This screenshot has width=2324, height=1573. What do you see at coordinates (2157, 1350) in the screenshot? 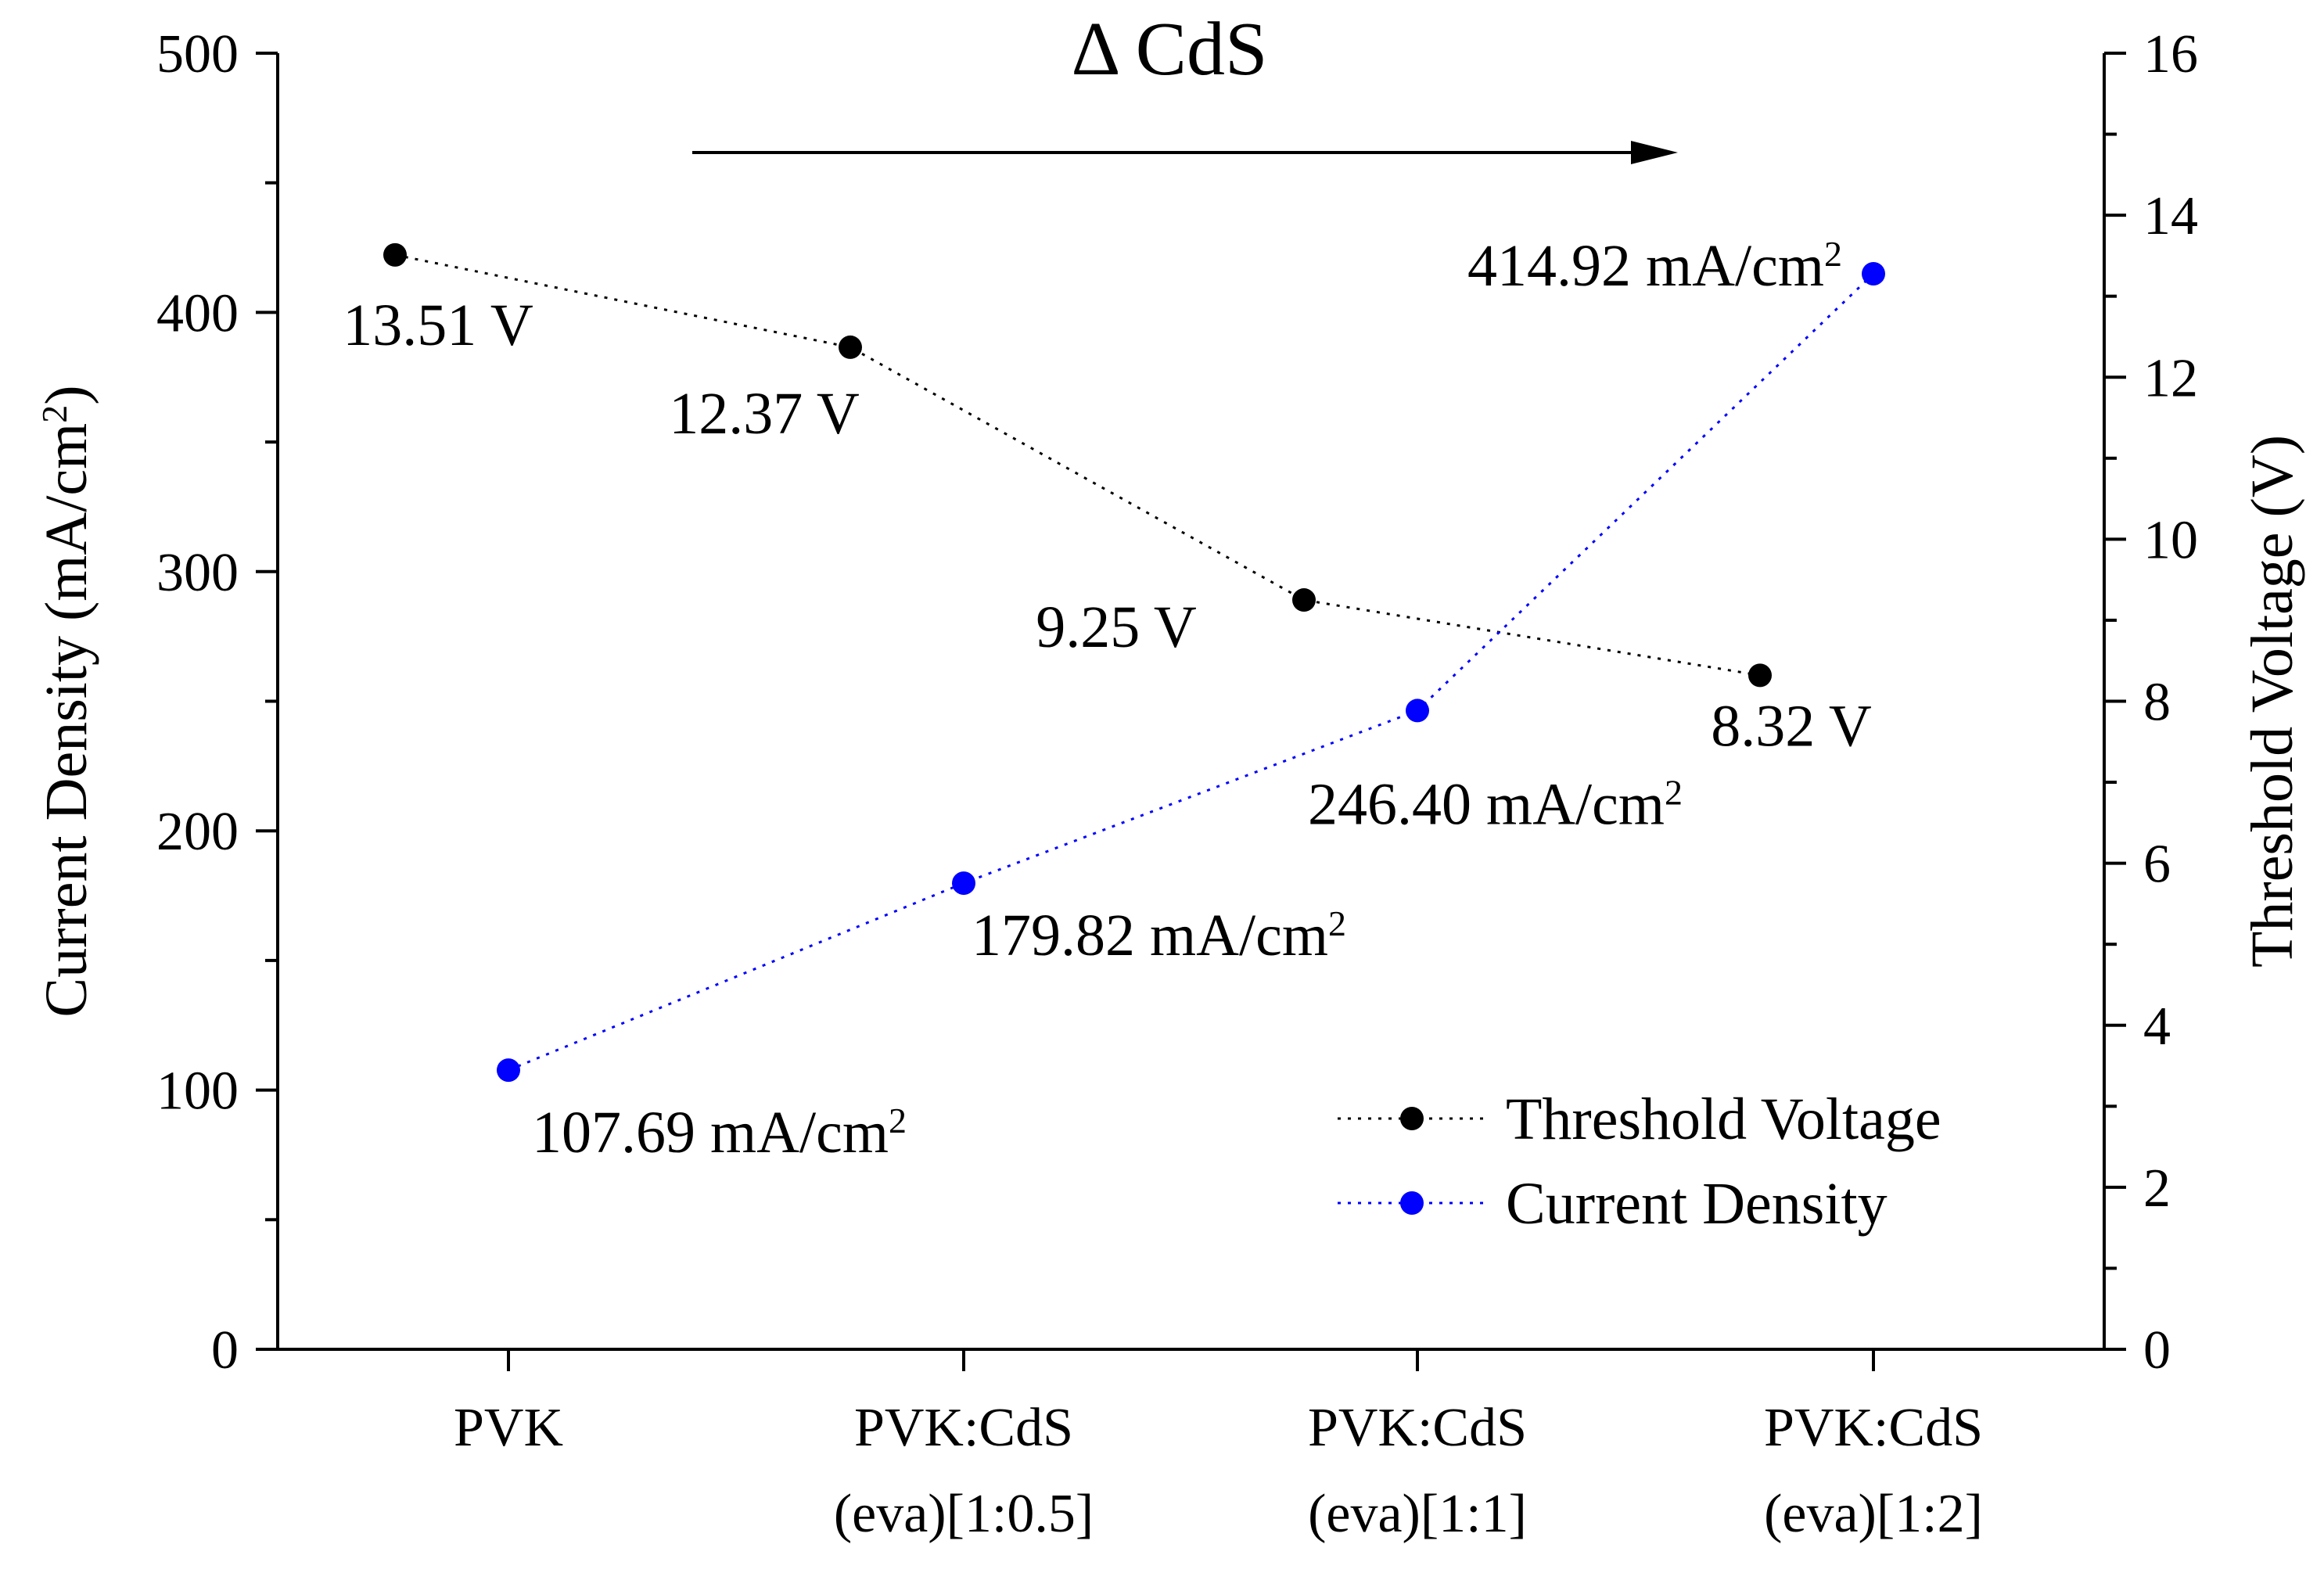
I see `right-tick-label: 0` at bounding box center [2157, 1350].